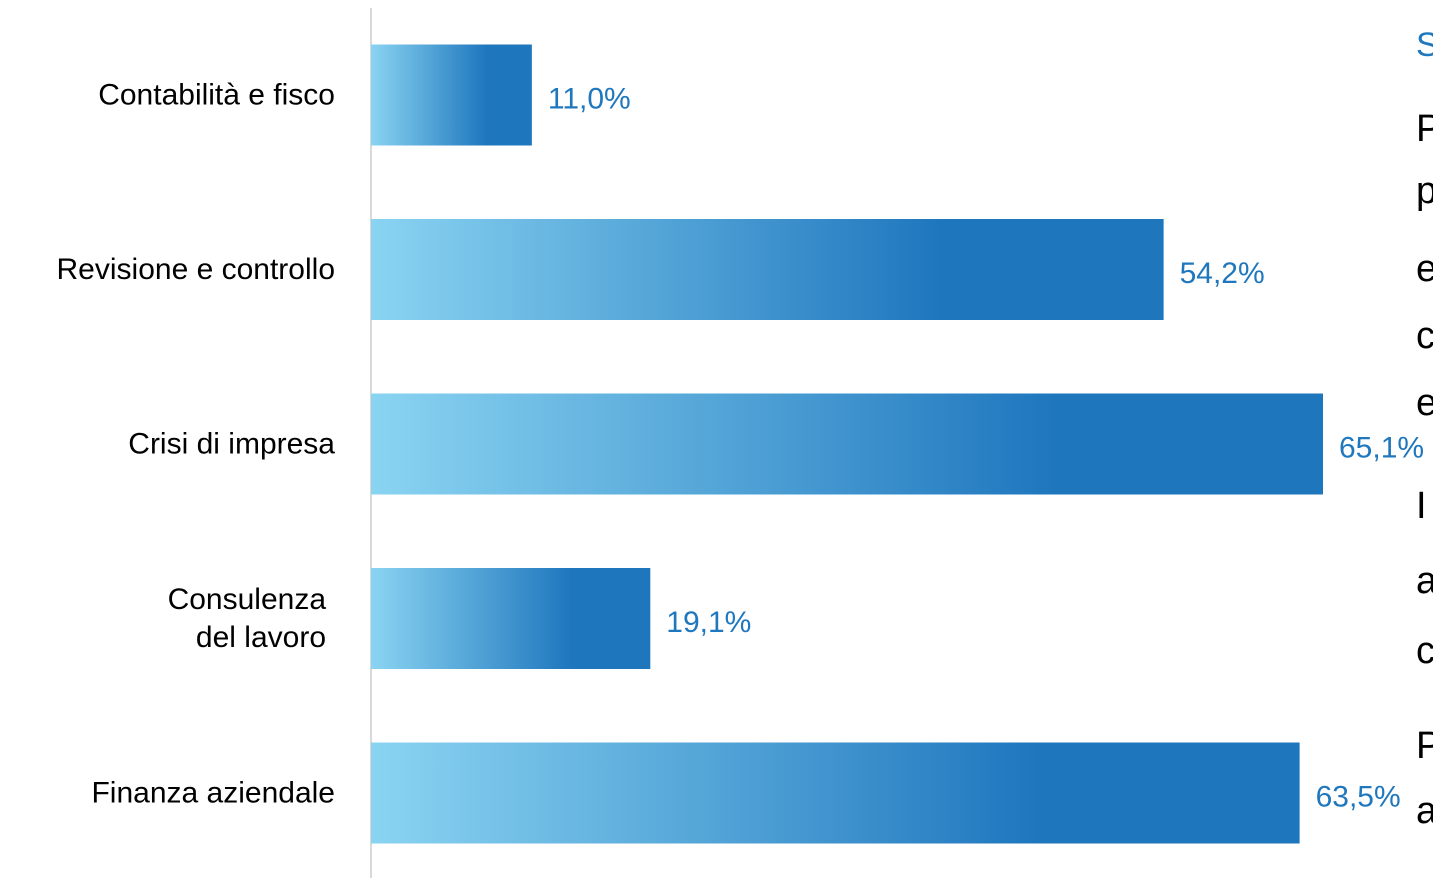 The width and height of the screenshot is (1433, 878). What do you see at coordinates (1424, 45) in the screenshot?
I see `side-panel-title: S` at bounding box center [1424, 45].